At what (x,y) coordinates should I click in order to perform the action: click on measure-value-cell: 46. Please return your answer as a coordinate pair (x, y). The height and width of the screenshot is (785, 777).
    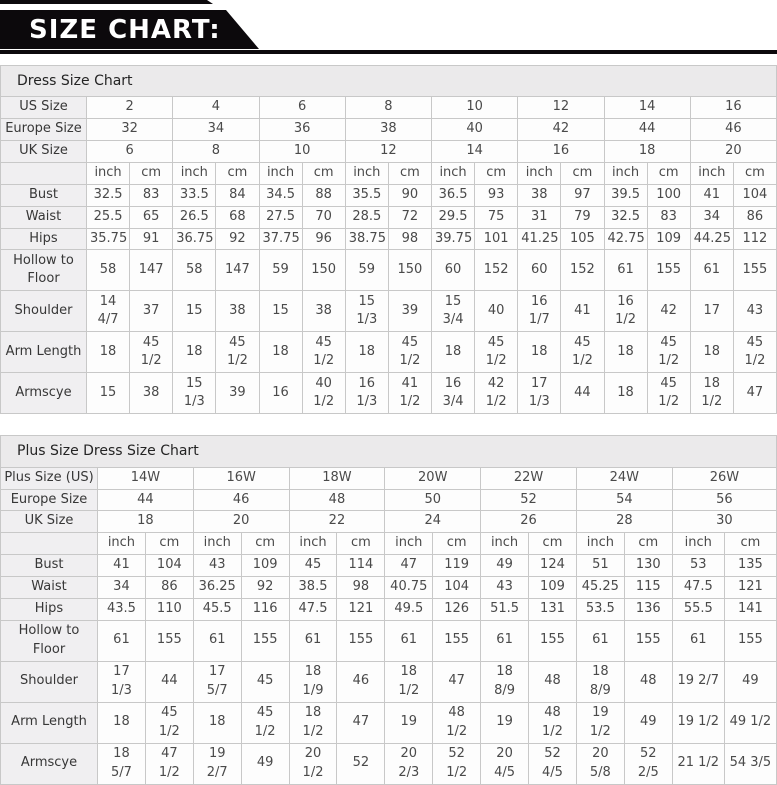
    Looking at the image, I should click on (361, 681).